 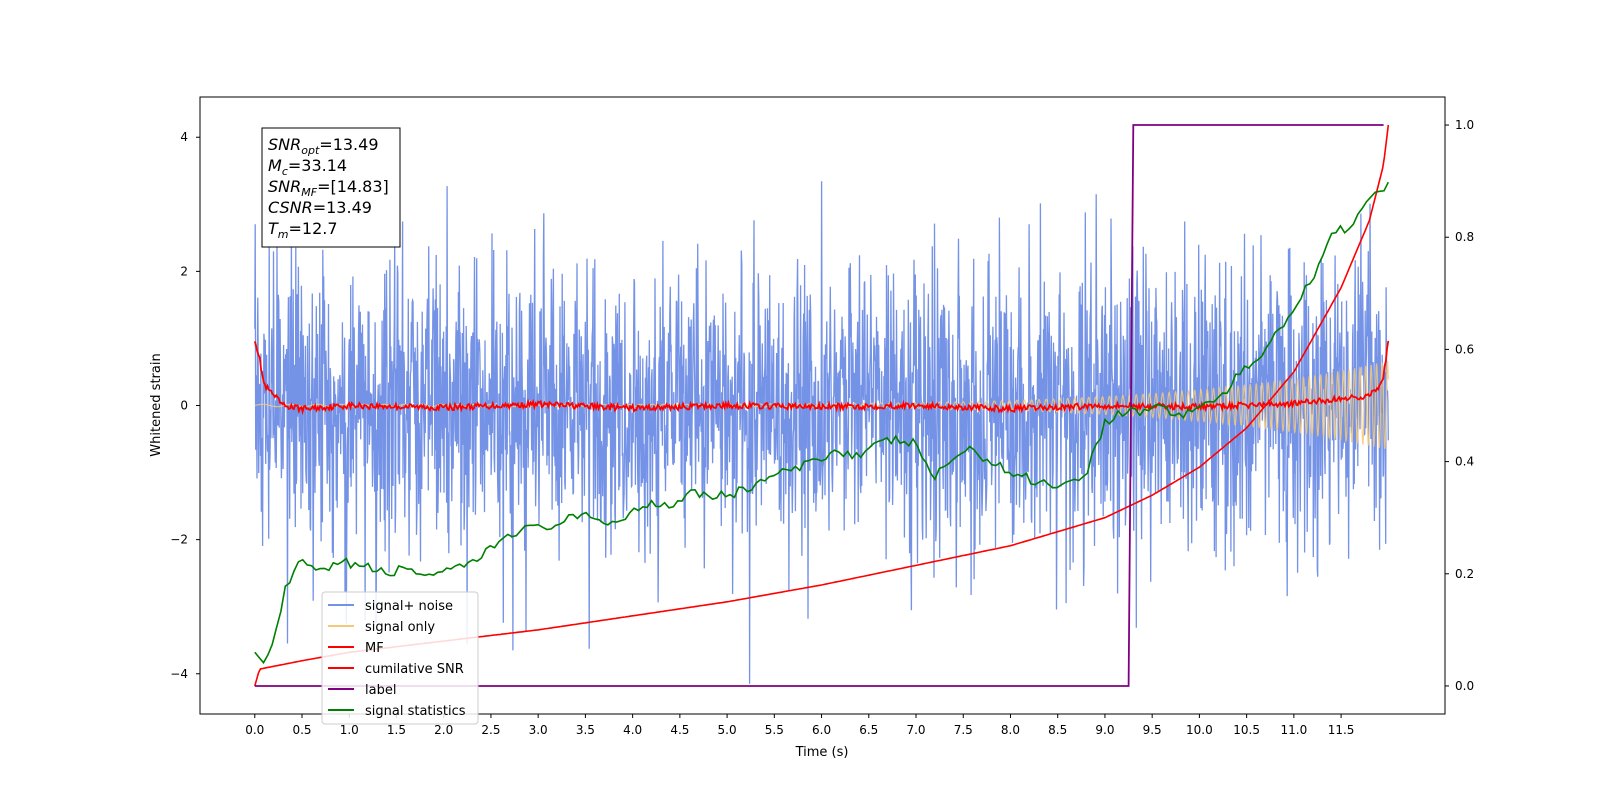 I want to click on x-tick-label: 0.5, so click(x=301, y=730).